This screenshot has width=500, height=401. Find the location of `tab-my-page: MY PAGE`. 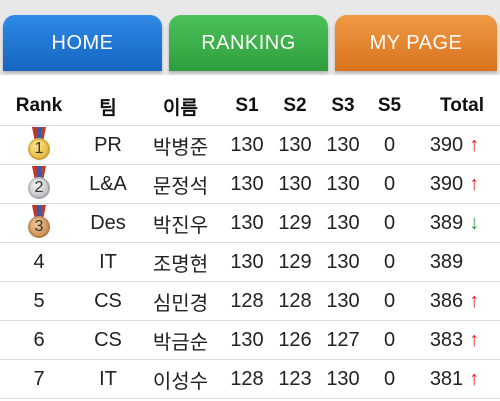

tab-my-page: MY PAGE is located at coordinates (416, 43).